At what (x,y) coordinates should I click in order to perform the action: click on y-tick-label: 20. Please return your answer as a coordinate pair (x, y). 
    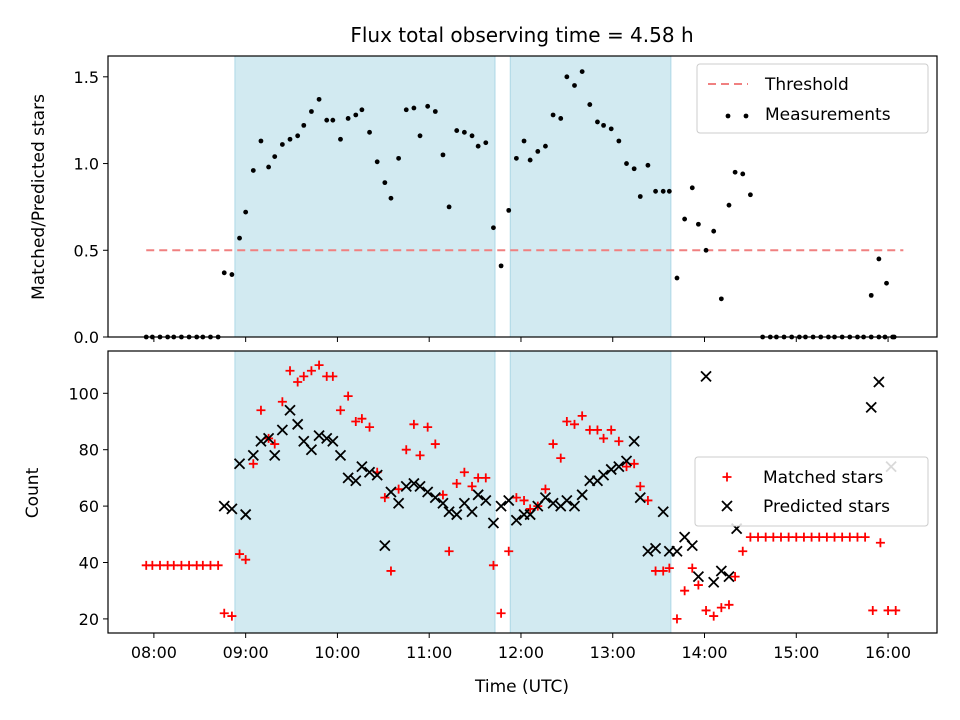
    Looking at the image, I should click on (89, 619).